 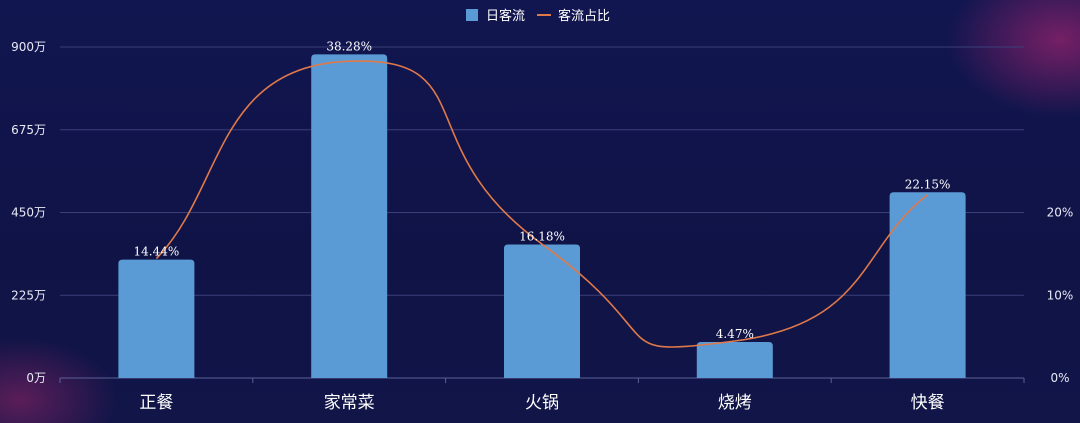 What do you see at coordinates (735, 403) in the screenshot?
I see `x-tick-label: 烧烤` at bounding box center [735, 403].